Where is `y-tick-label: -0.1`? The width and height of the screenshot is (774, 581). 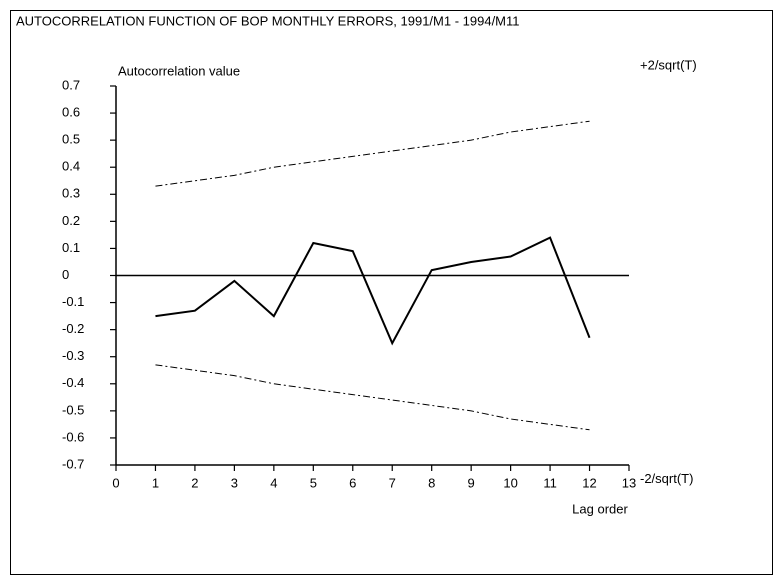
y-tick-label: -0.1 is located at coordinates (73, 301).